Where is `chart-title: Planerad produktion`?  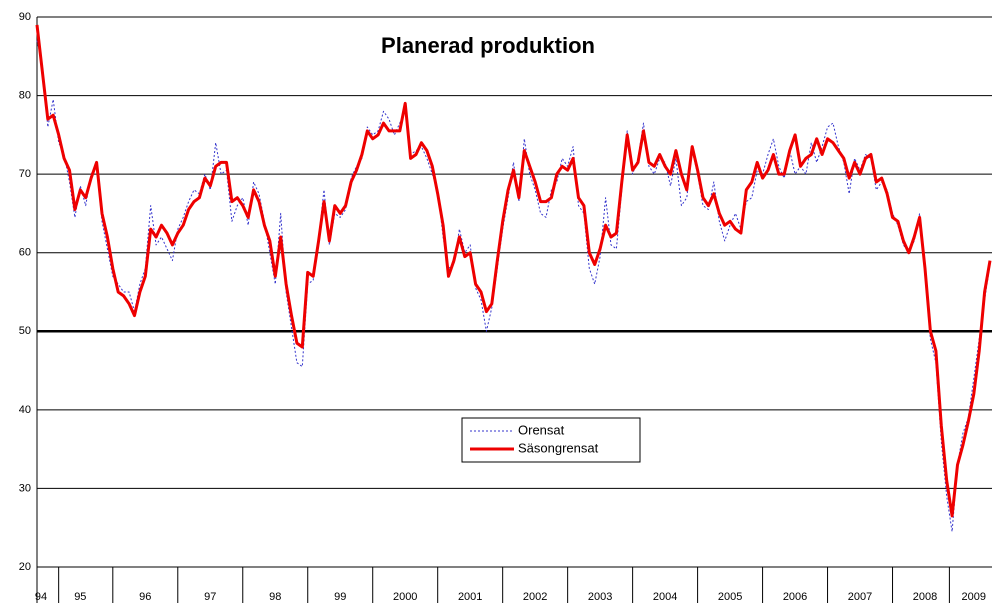
chart-title: Planerad produktion is located at coordinates (488, 45).